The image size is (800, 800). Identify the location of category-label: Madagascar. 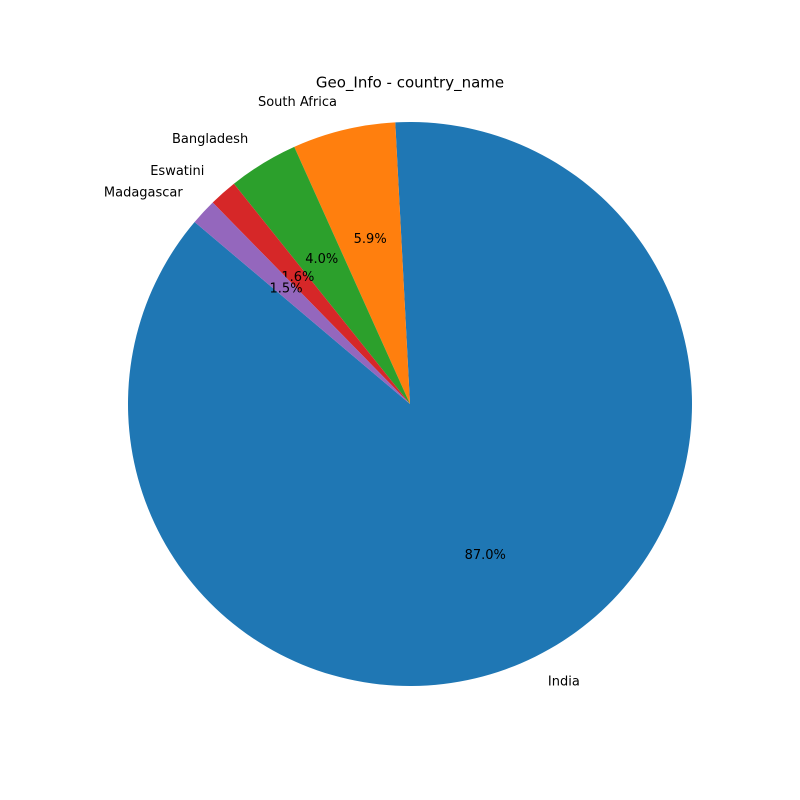
(144, 192).